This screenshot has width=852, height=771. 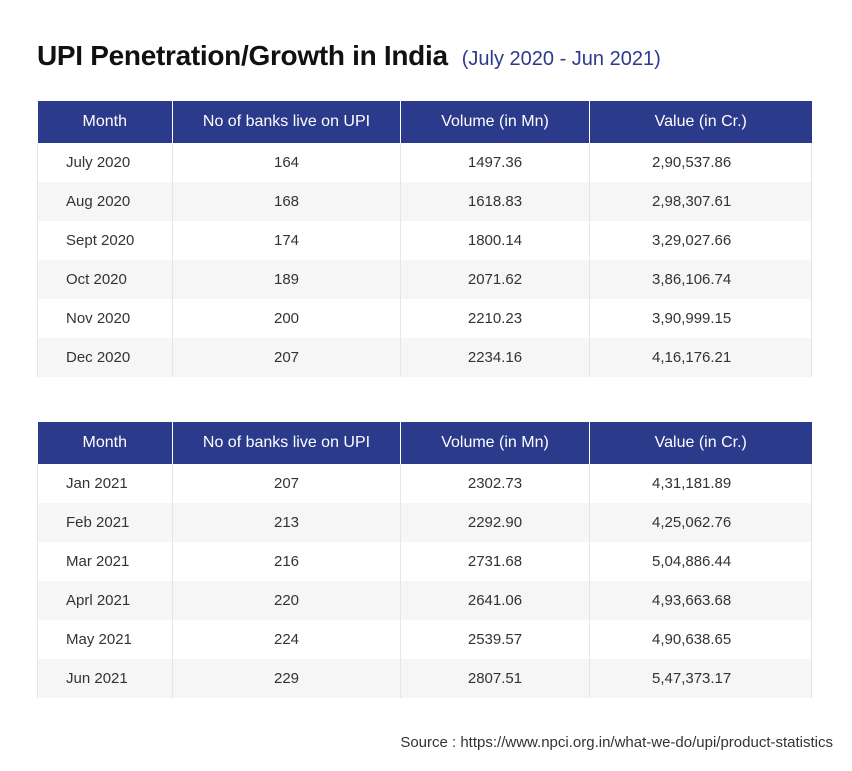 I want to click on table-row: Aug 2020 168 1618.83 2,98,307.61, so click(x=424, y=201).